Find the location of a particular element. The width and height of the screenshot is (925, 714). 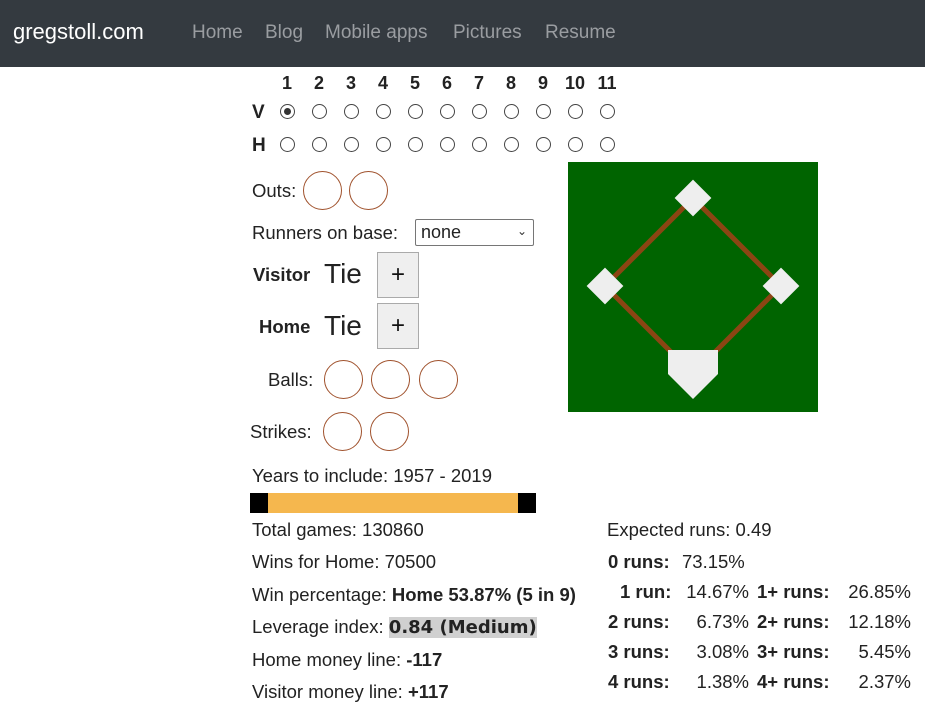

home-money-line: Home money line: -117 is located at coordinates (347, 660).